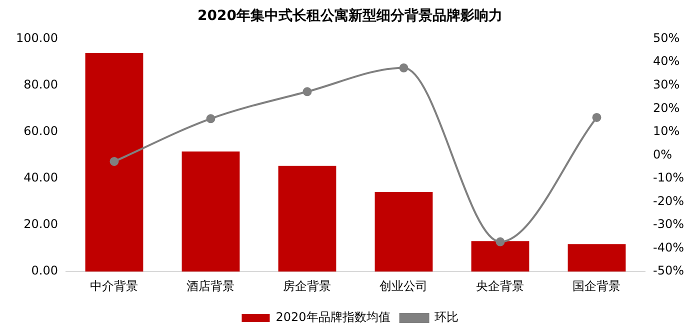 The height and width of the screenshot is (336, 700). Describe the element at coordinates (668, 271) in the screenshot. I see `y2-tick-label: -50%` at that location.